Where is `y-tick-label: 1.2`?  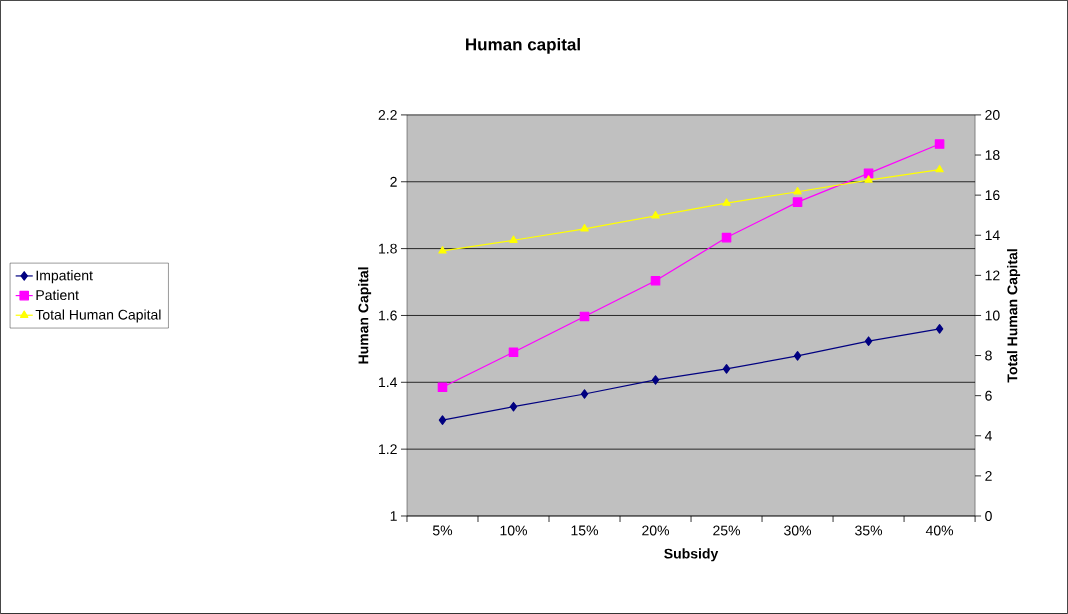
y-tick-label: 1.2 is located at coordinates (388, 449).